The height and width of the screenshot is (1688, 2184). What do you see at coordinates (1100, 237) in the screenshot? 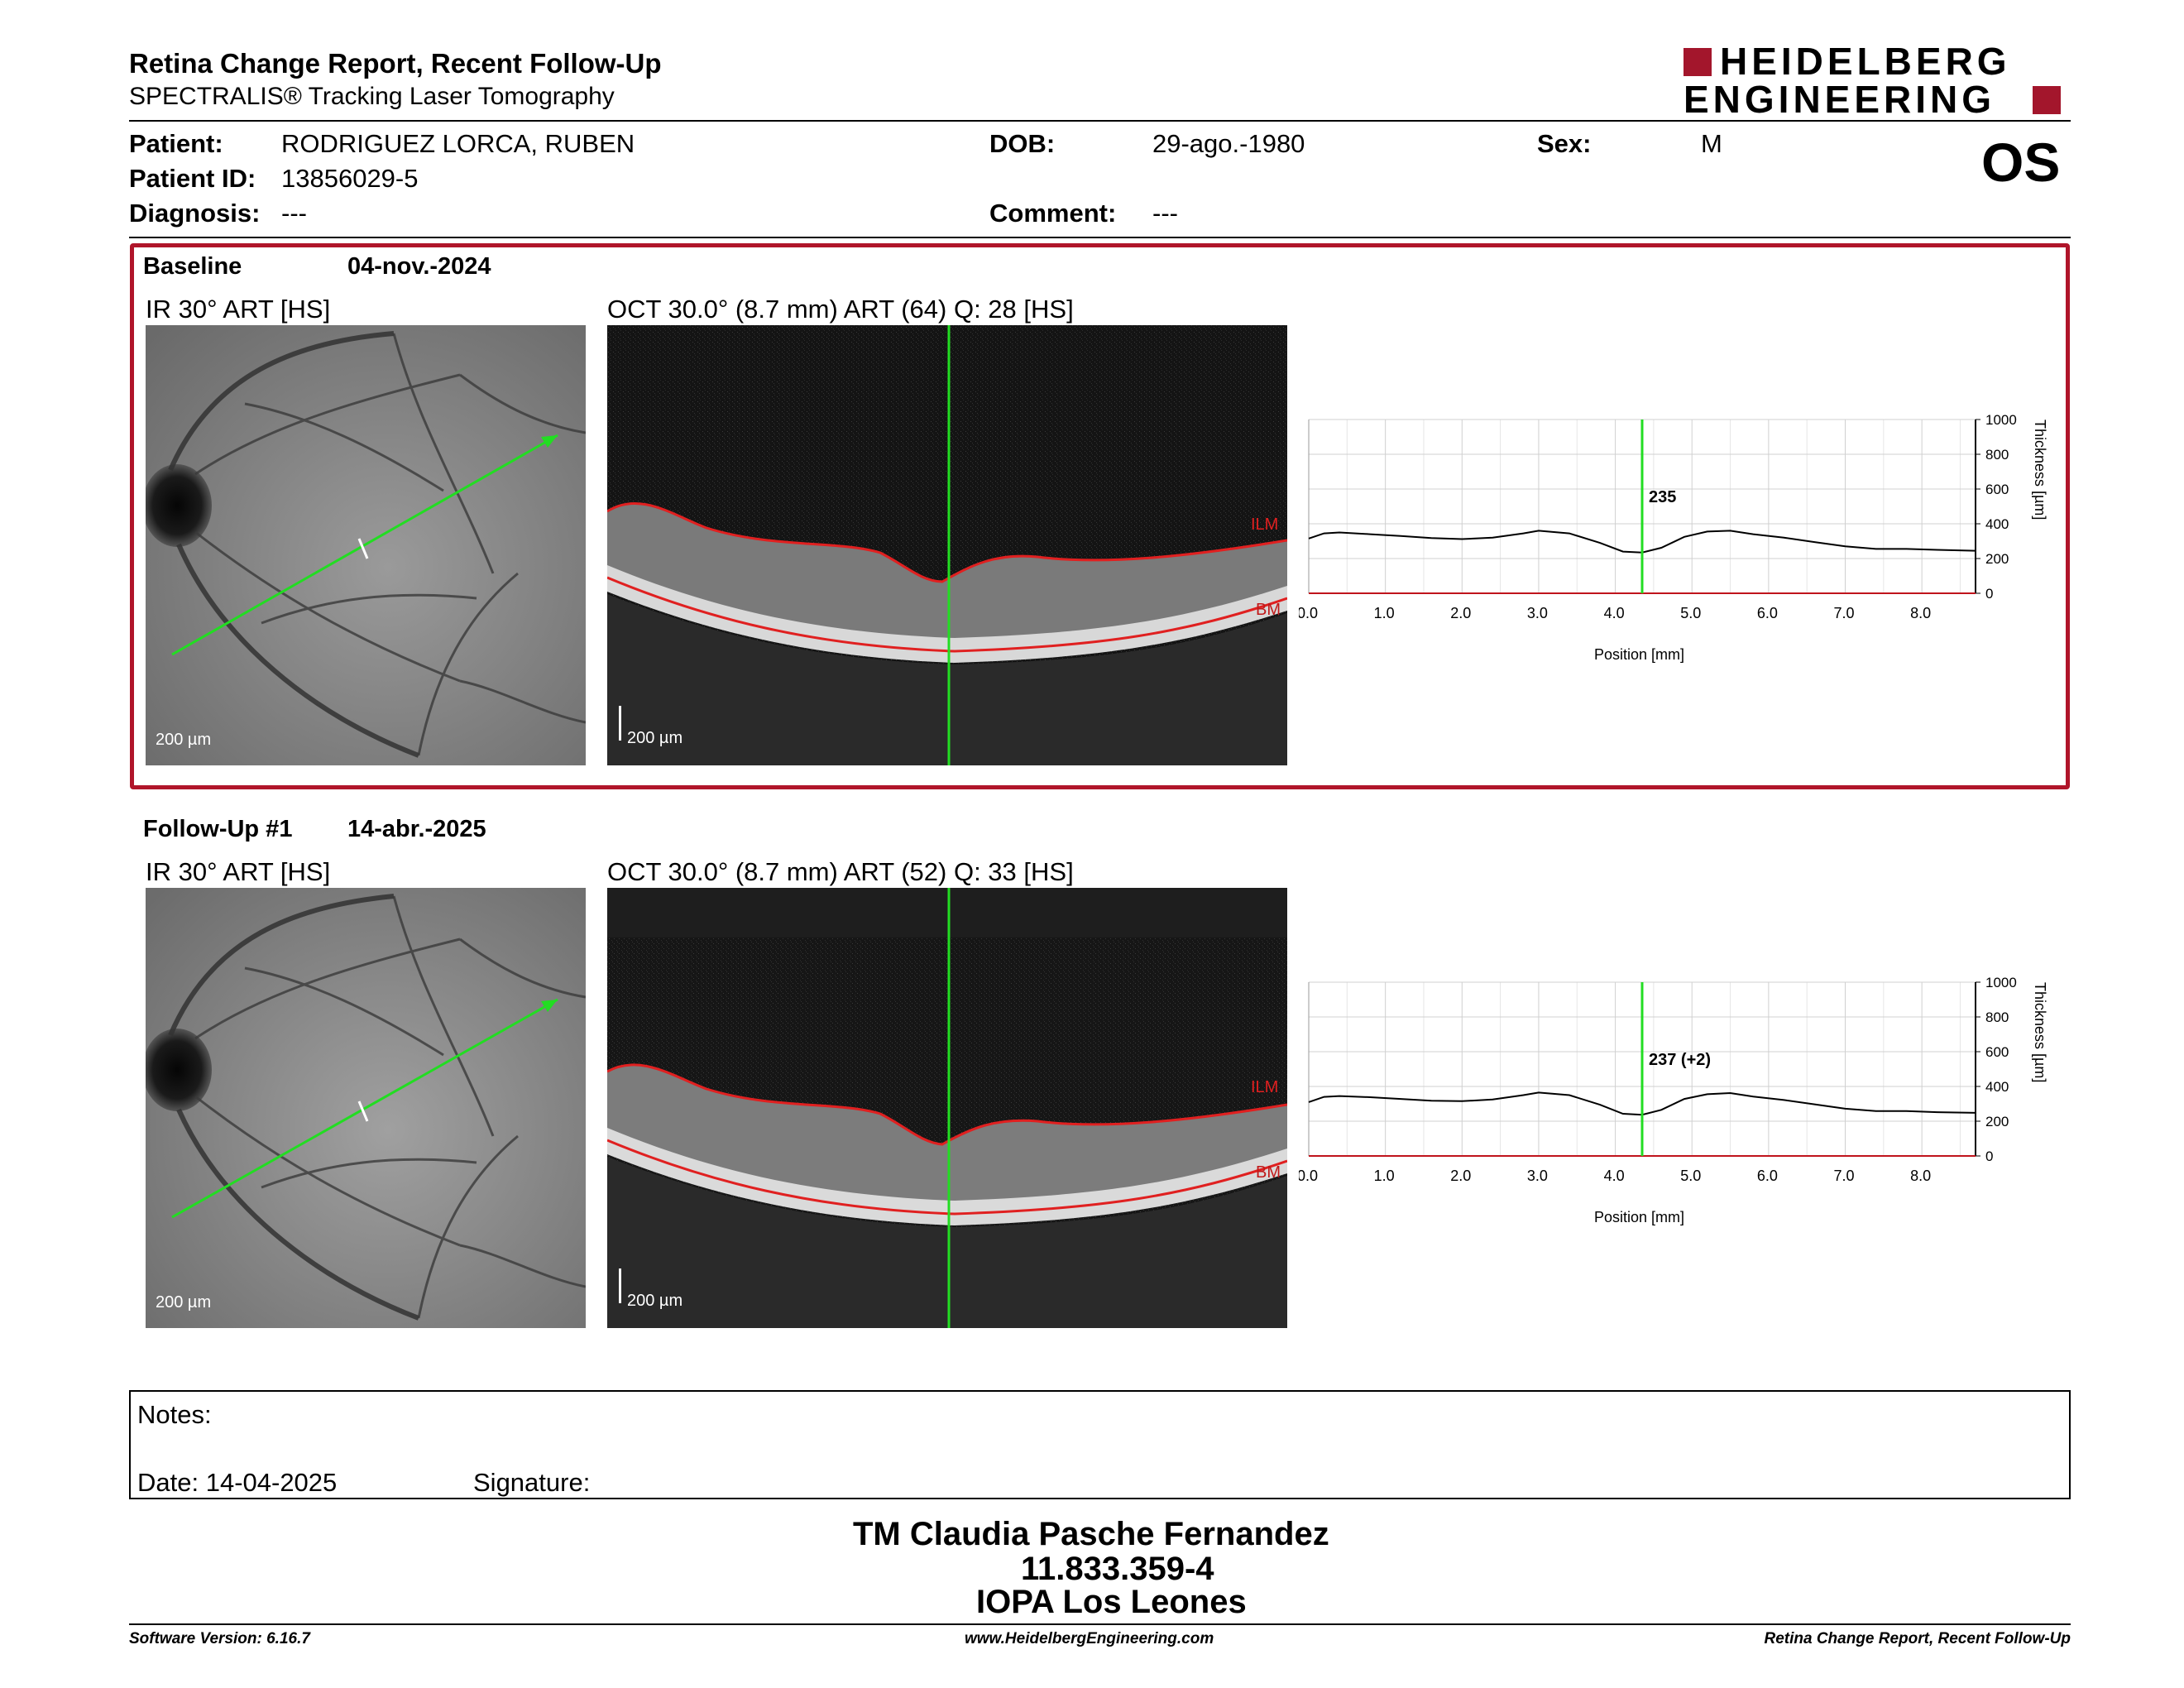
I see `patient-divider` at bounding box center [1100, 237].